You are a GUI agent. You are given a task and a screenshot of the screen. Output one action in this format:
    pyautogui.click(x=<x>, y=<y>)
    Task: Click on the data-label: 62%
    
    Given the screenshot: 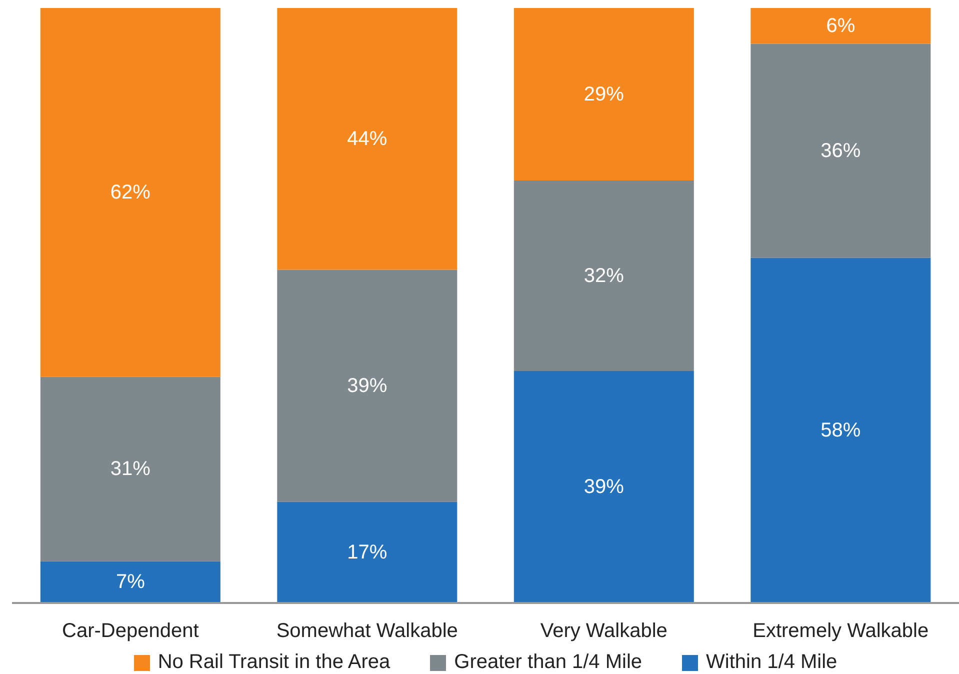 What is the action you would take?
    pyautogui.click(x=130, y=192)
    